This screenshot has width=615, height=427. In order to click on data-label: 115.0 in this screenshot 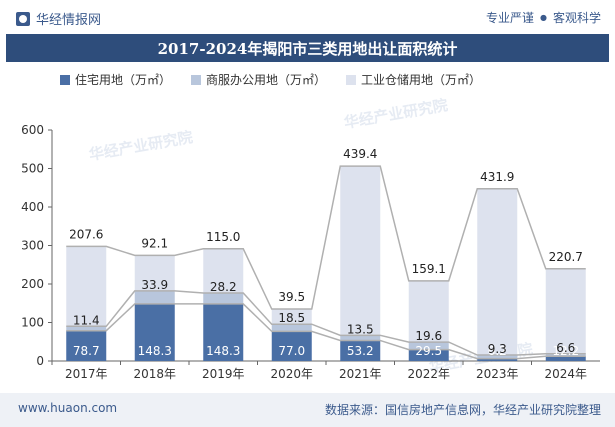, I will do `click(223, 237)`.